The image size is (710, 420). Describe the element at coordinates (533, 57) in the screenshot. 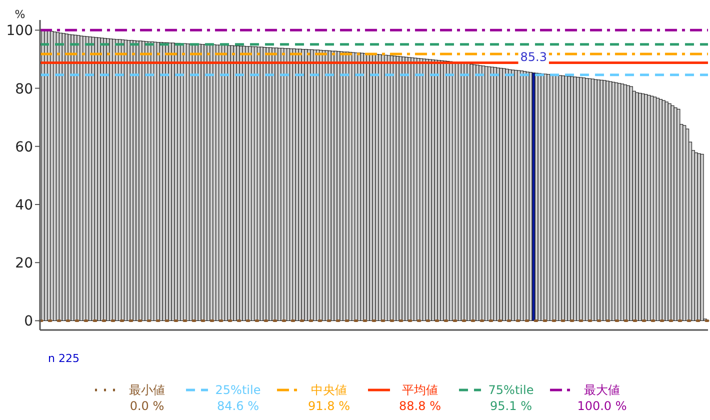

I see `data-label: 85.3` at that location.